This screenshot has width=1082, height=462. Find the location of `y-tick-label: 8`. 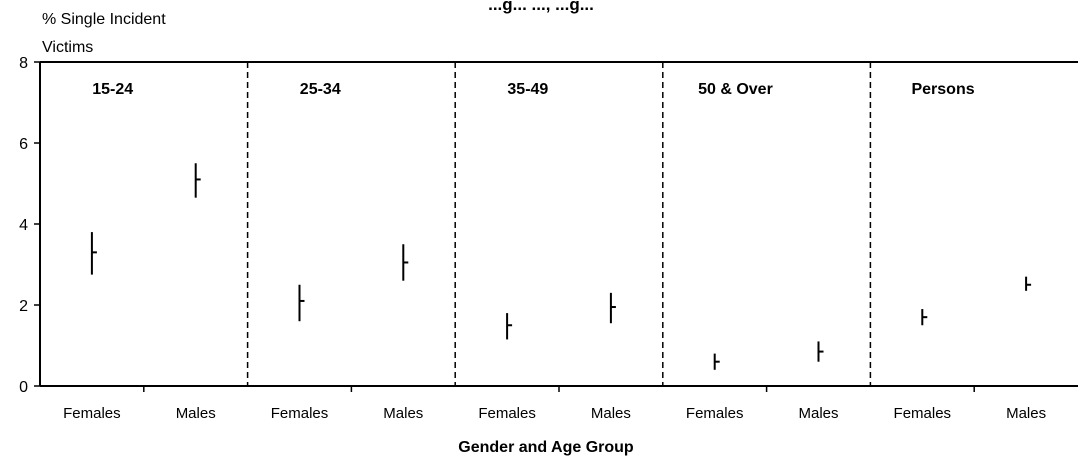

y-tick-label: 8 is located at coordinates (23, 63).